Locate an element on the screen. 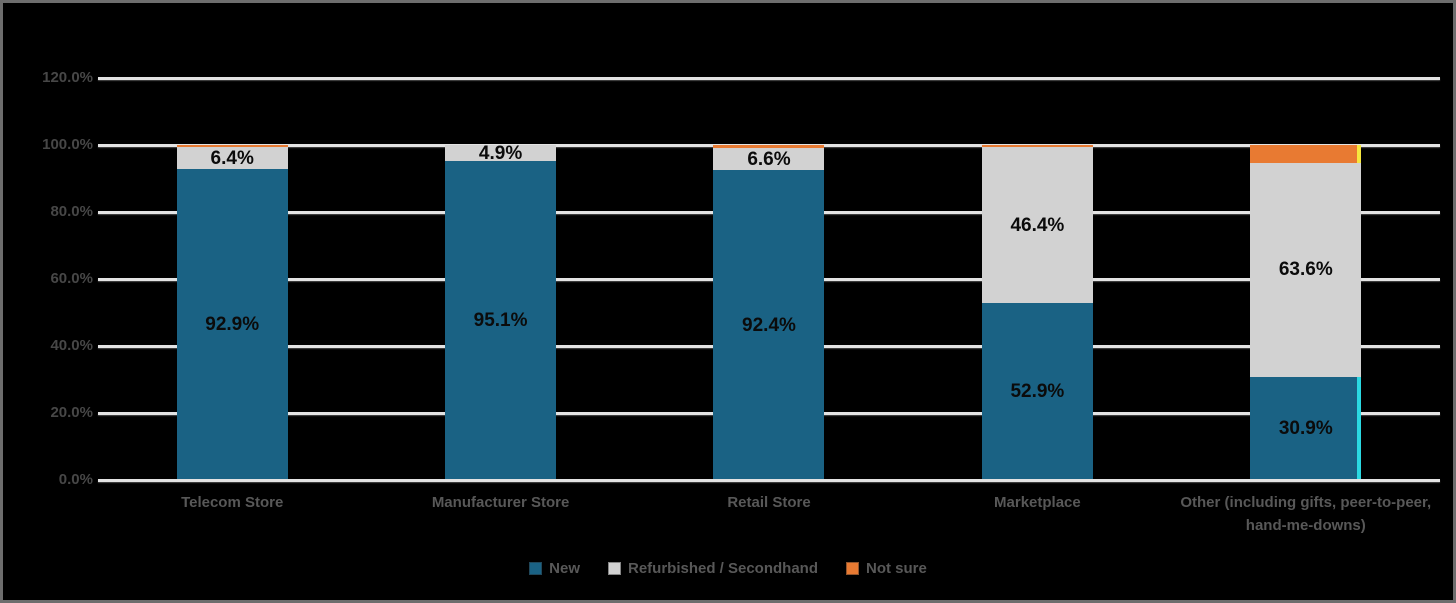  bar-segment-refurbished-secondhand: 46.4% is located at coordinates (1037, 225).